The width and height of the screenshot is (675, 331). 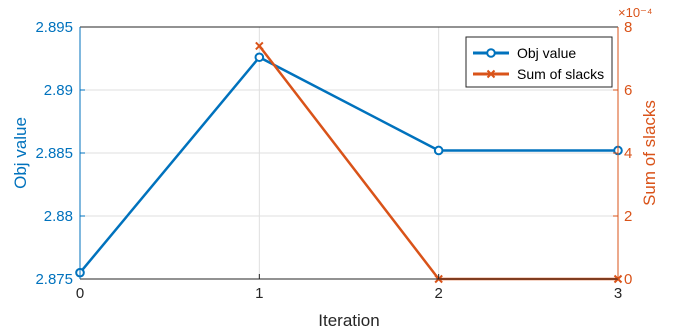 I want to click on left-y-tick-label: 2.88, so click(x=58, y=216).